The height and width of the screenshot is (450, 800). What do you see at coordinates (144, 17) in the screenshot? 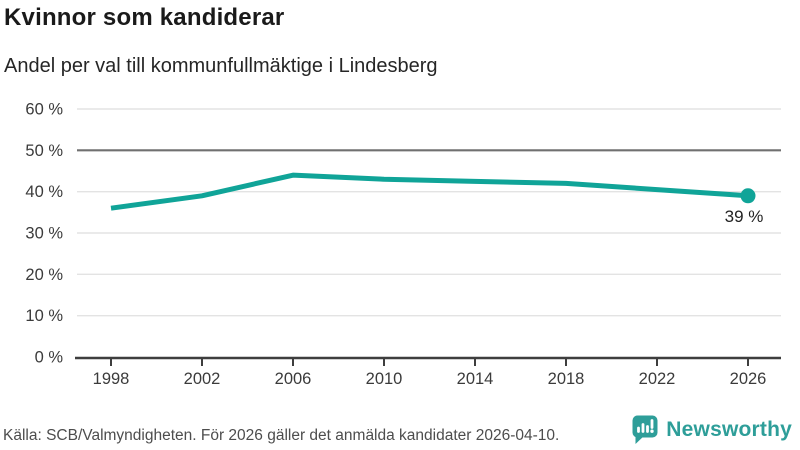
I see `chart-title: Kvinnor som kandiderar` at bounding box center [144, 17].